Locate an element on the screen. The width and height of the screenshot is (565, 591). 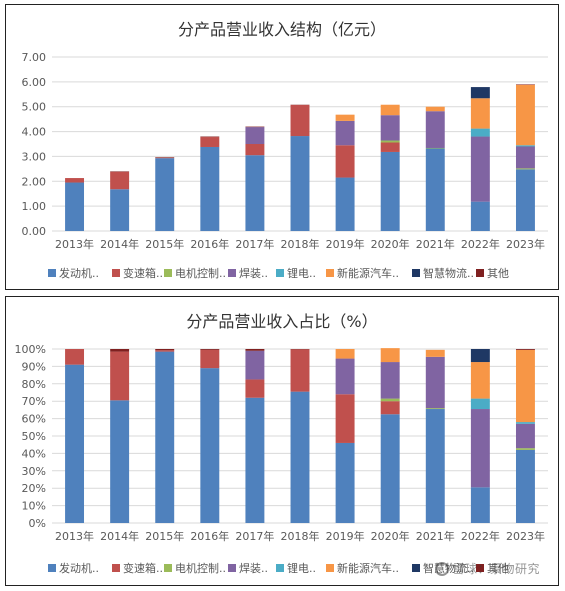
x-tick-label: 2015年 is located at coordinates (164, 536).